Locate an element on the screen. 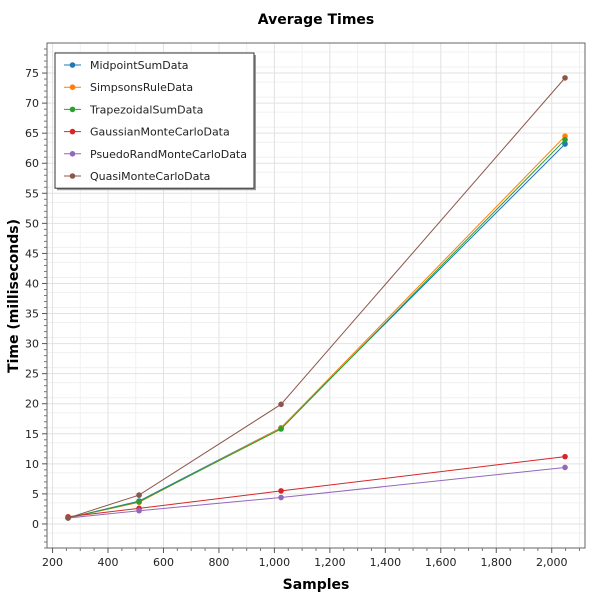 The height and width of the screenshot is (600, 600). y-tick-label: 45 is located at coordinates (32, 253).